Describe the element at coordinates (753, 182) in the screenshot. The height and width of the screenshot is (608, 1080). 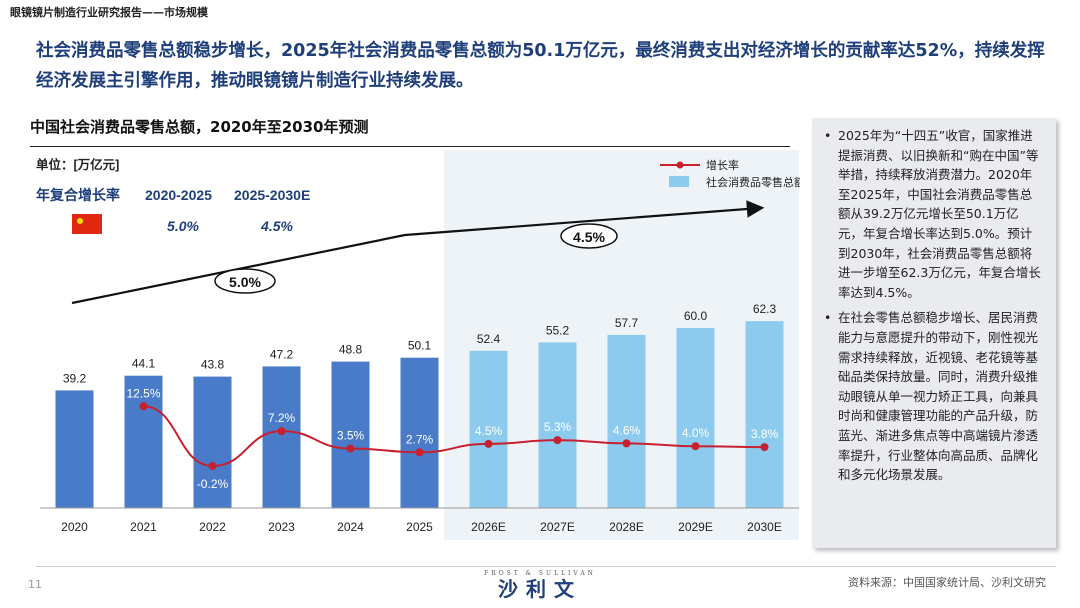
I see `legend-label-retail: 社会消费品零售总额` at that location.